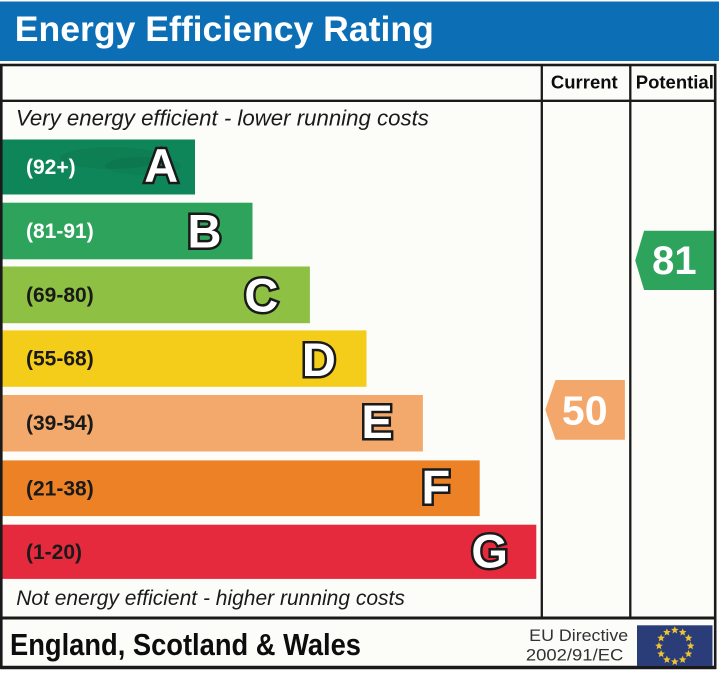 The height and width of the screenshot is (675, 719). Describe the element at coordinates (319, 359) in the screenshot. I see `svg-text: D` at that location.